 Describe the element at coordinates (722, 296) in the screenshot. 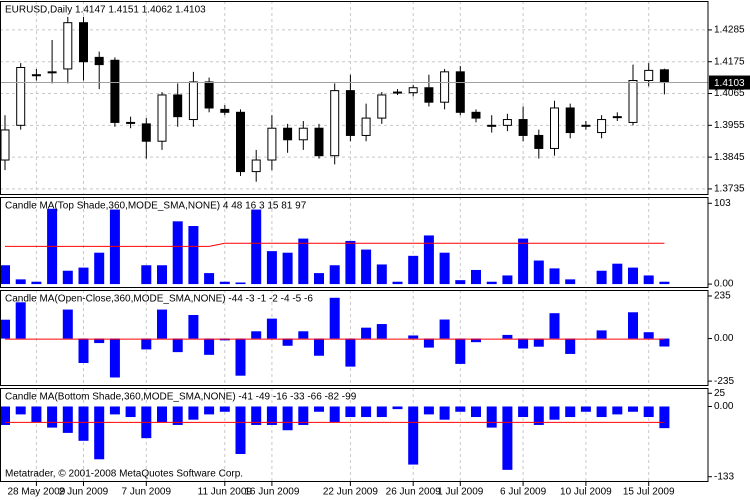

I see `y-tick-label: 235` at that location.